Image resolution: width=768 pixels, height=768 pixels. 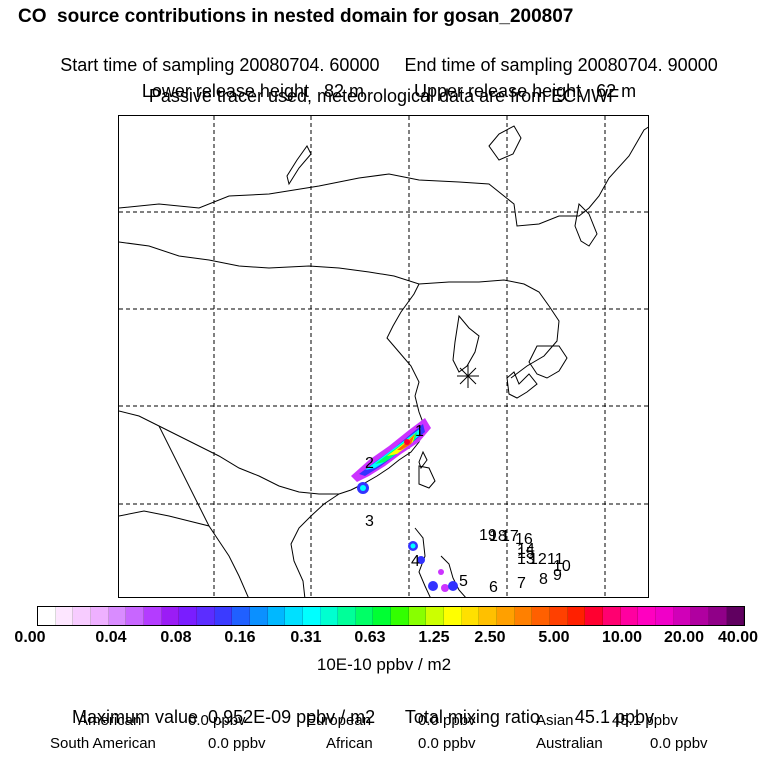 What do you see at coordinates (434, 637) in the screenshot?
I see `colorbar-tick: 1.25` at bounding box center [434, 637].